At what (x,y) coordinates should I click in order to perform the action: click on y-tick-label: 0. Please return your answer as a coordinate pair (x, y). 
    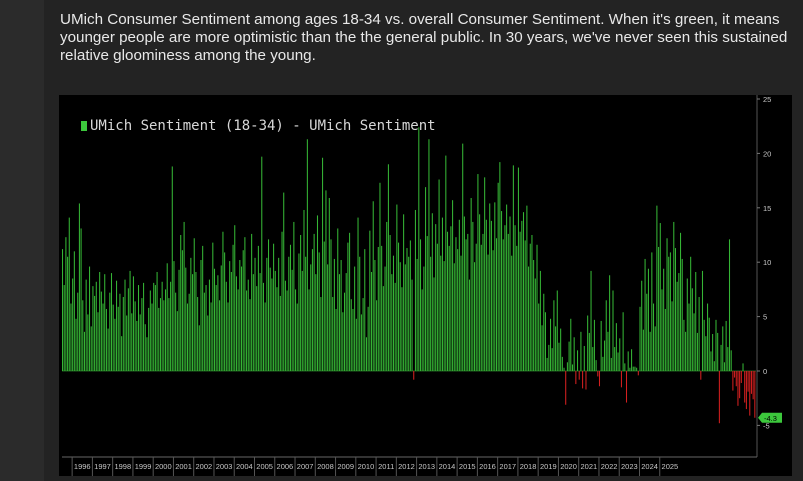
    Looking at the image, I should click on (765, 371).